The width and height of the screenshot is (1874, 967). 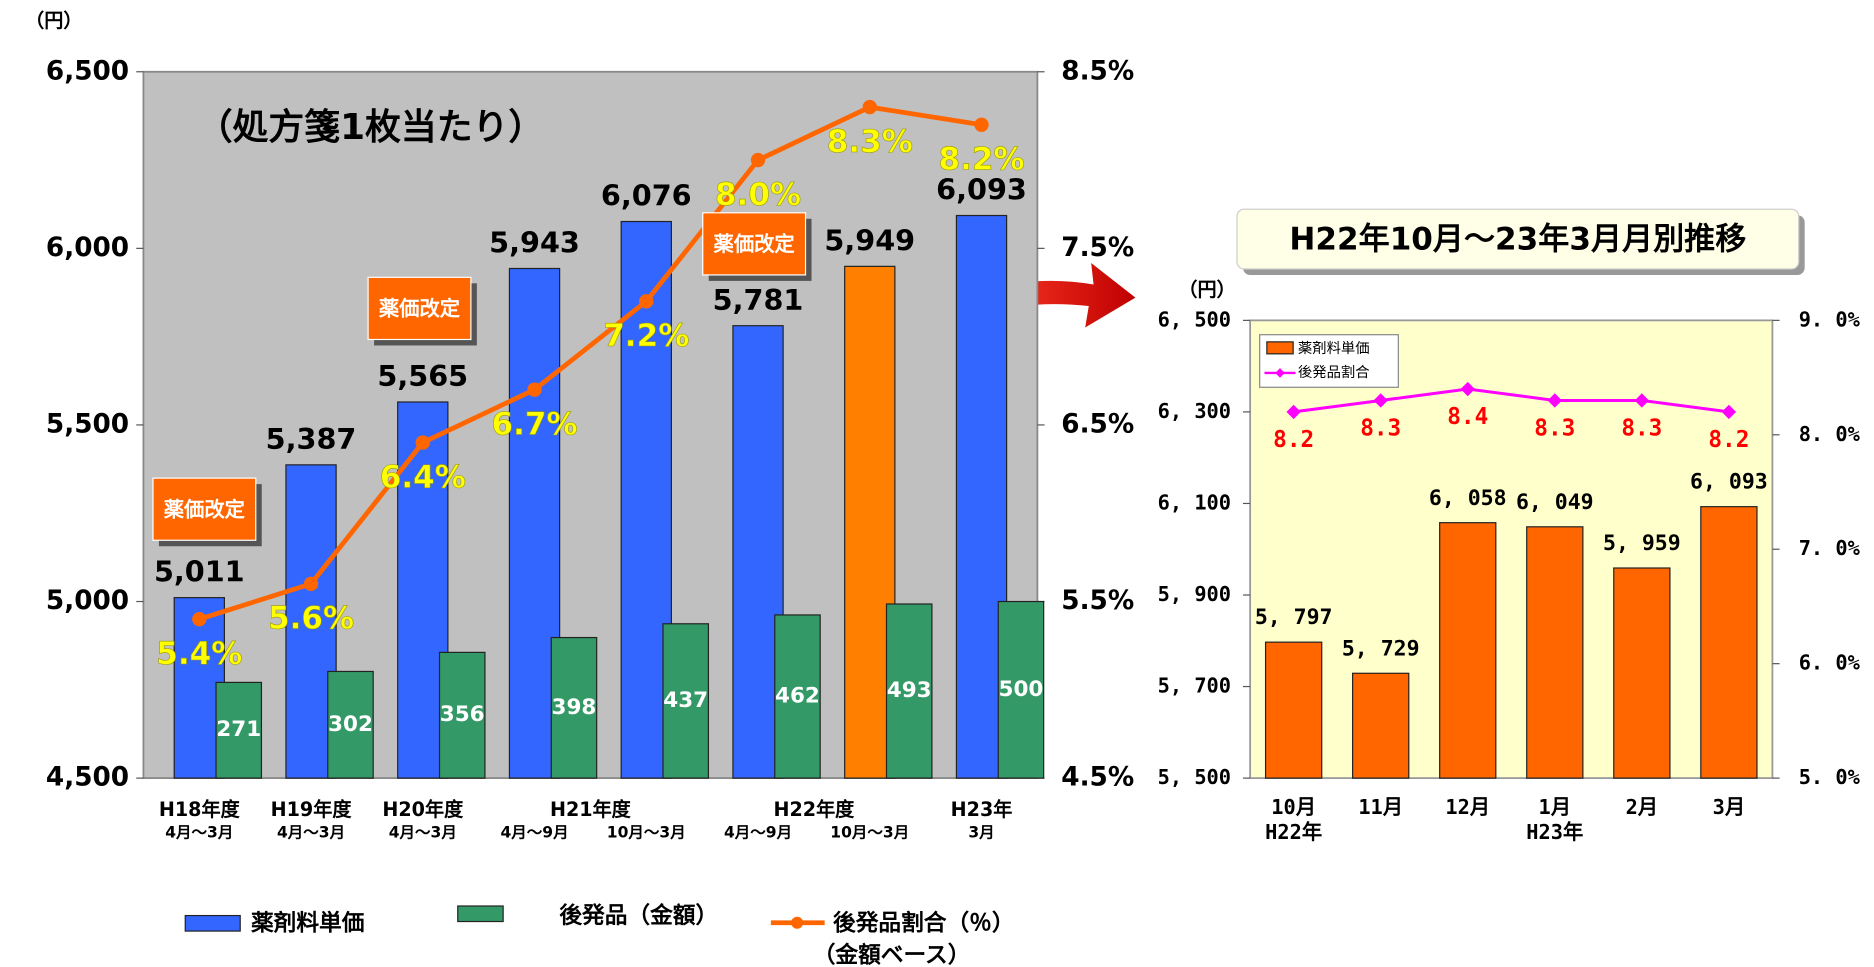 What do you see at coordinates (1194, 686) in the screenshot?
I see `y-tick-label: 5, 700` at bounding box center [1194, 686].